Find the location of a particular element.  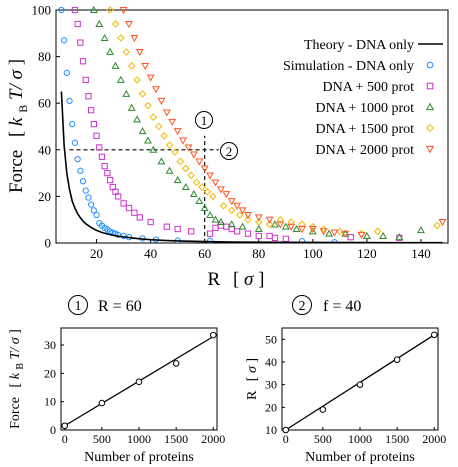

legend-label-theory: Theory - DNA only is located at coordinates (359, 45).